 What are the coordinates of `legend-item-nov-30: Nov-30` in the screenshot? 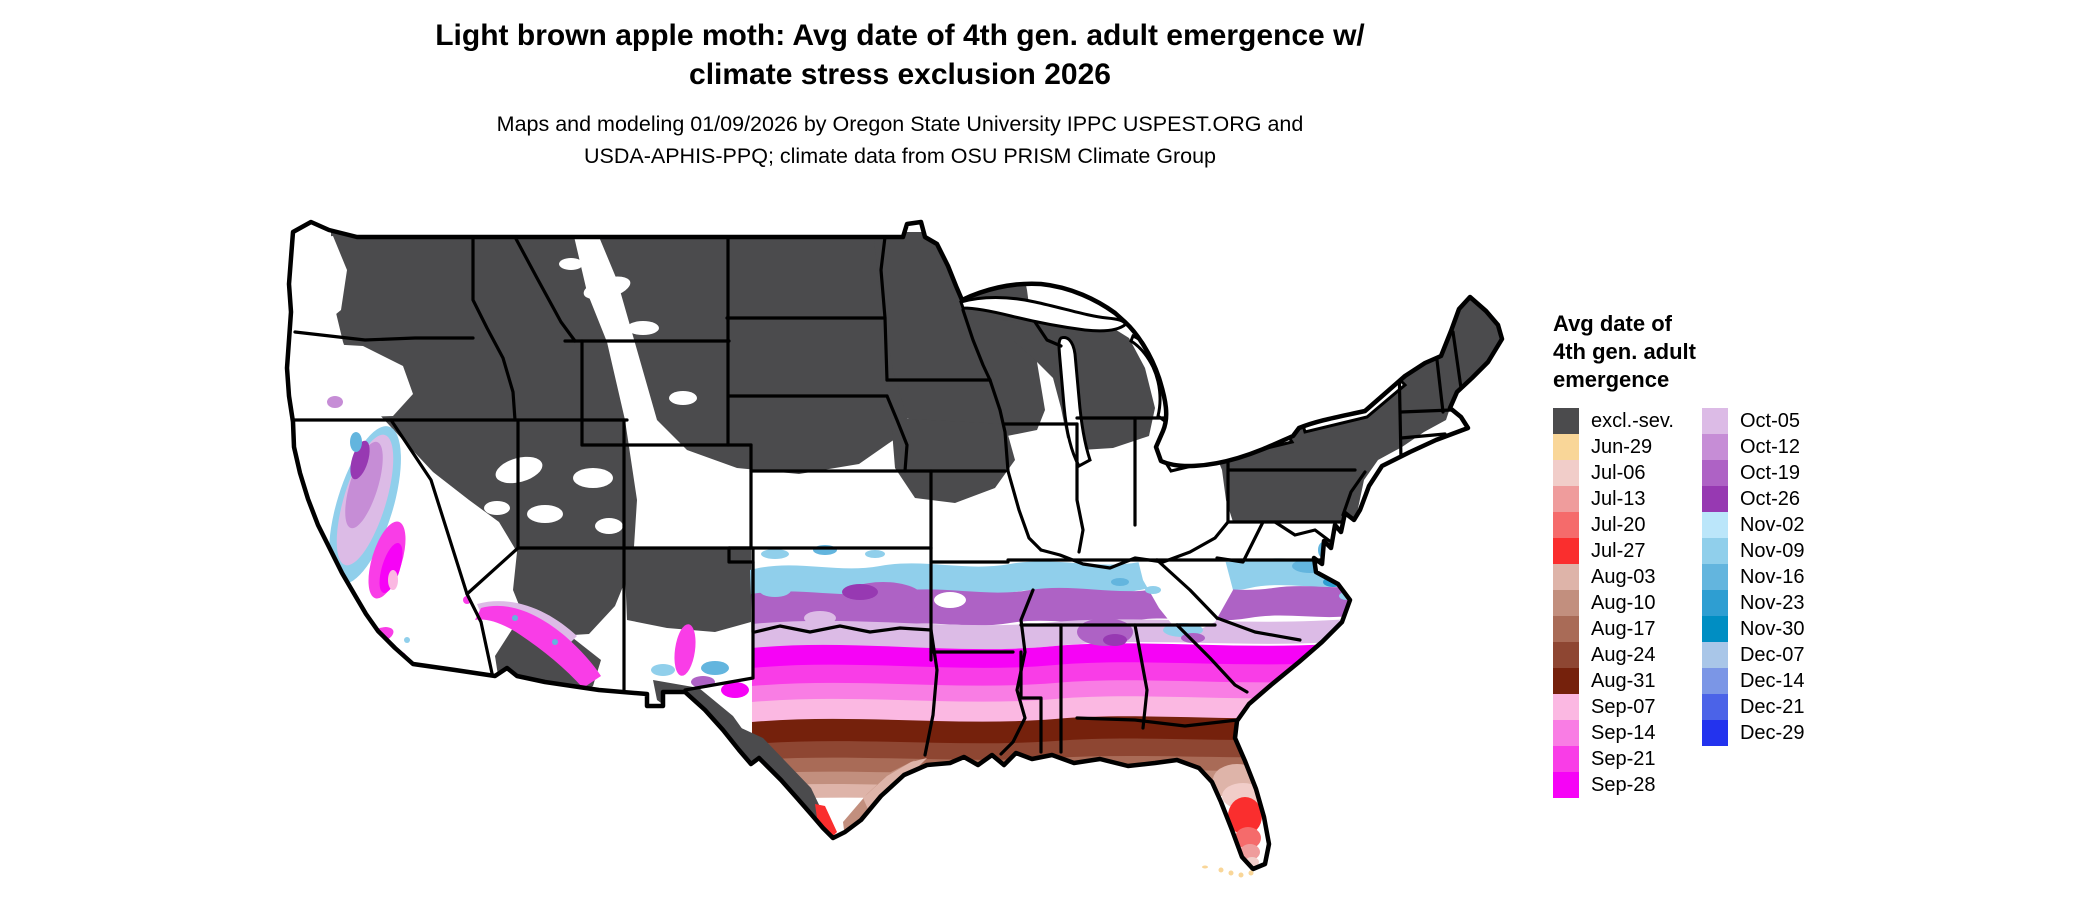 It's located at (1753, 629).